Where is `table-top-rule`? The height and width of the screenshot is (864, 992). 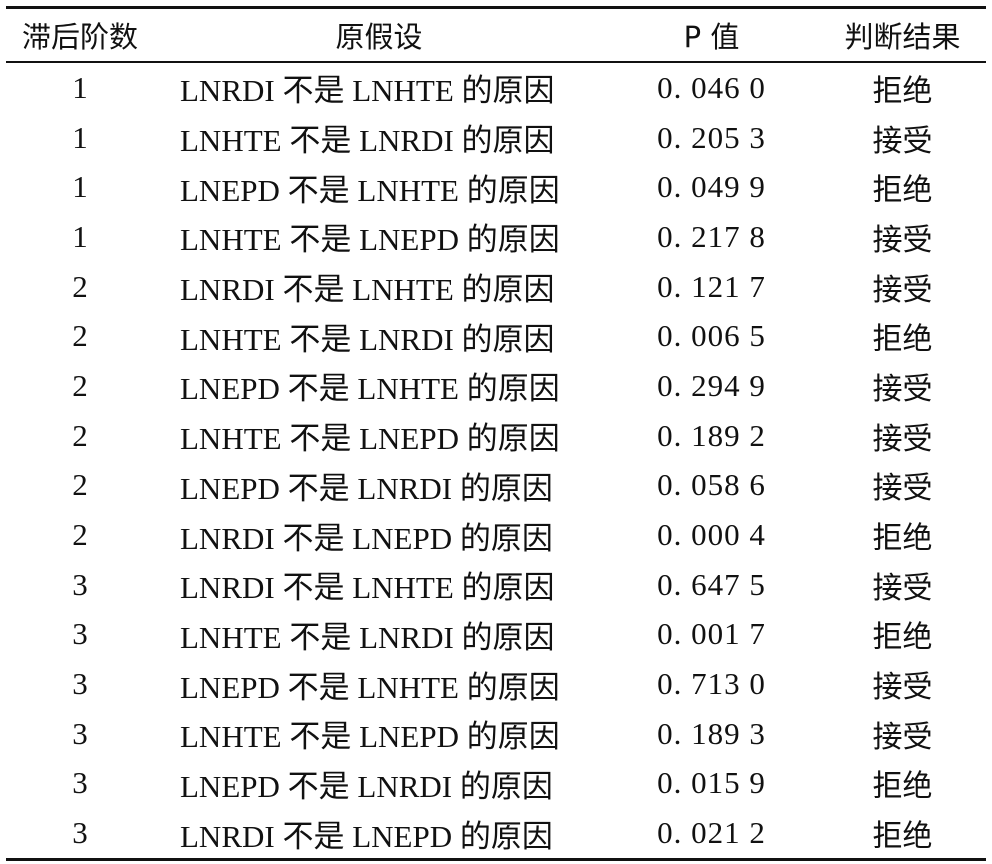 table-top-rule is located at coordinates (496, 7).